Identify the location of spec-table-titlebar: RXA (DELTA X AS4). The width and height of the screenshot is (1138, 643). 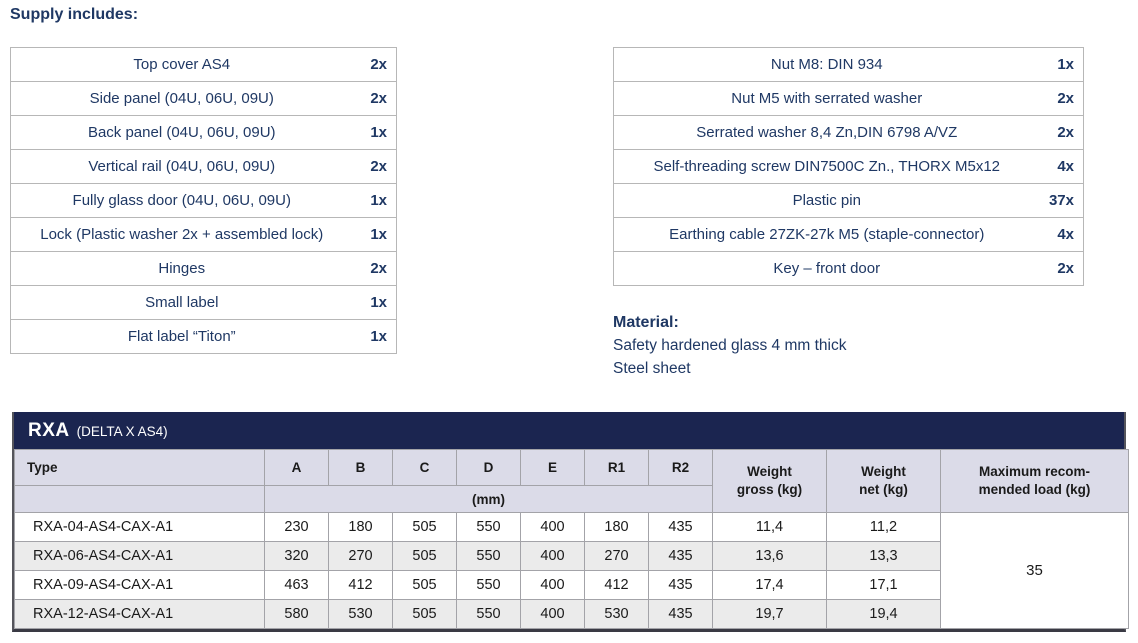
(569, 430).